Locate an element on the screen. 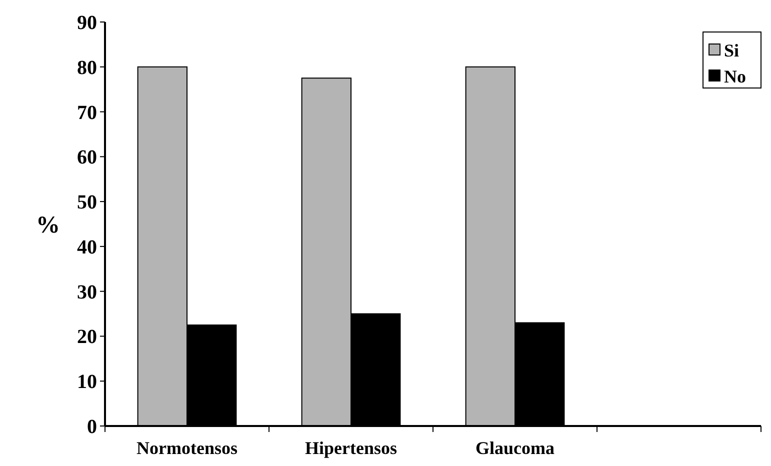  y-tick-label: 40 is located at coordinates (87, 247).